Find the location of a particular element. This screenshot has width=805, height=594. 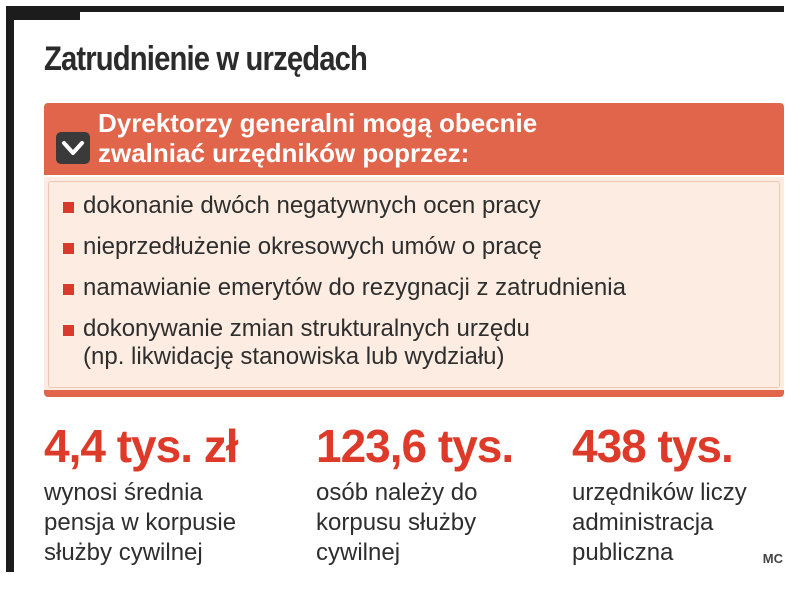

list-item-text: nieprzedłużenie okresowych umów o pracę is located at coordinates (312, 246).